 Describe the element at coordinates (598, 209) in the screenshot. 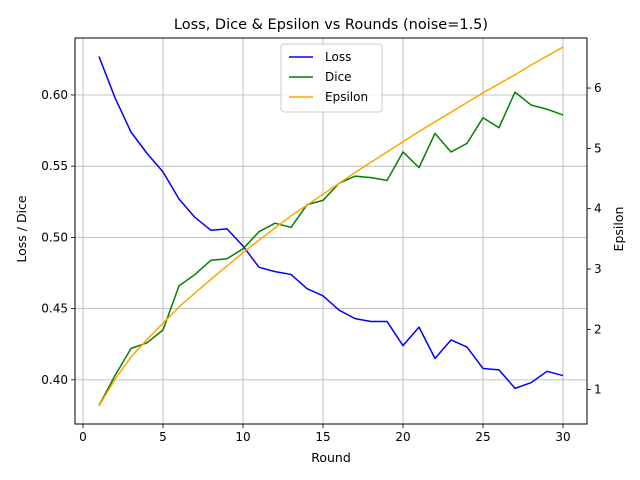

I see `y-right-tick-label: 4` at that location.